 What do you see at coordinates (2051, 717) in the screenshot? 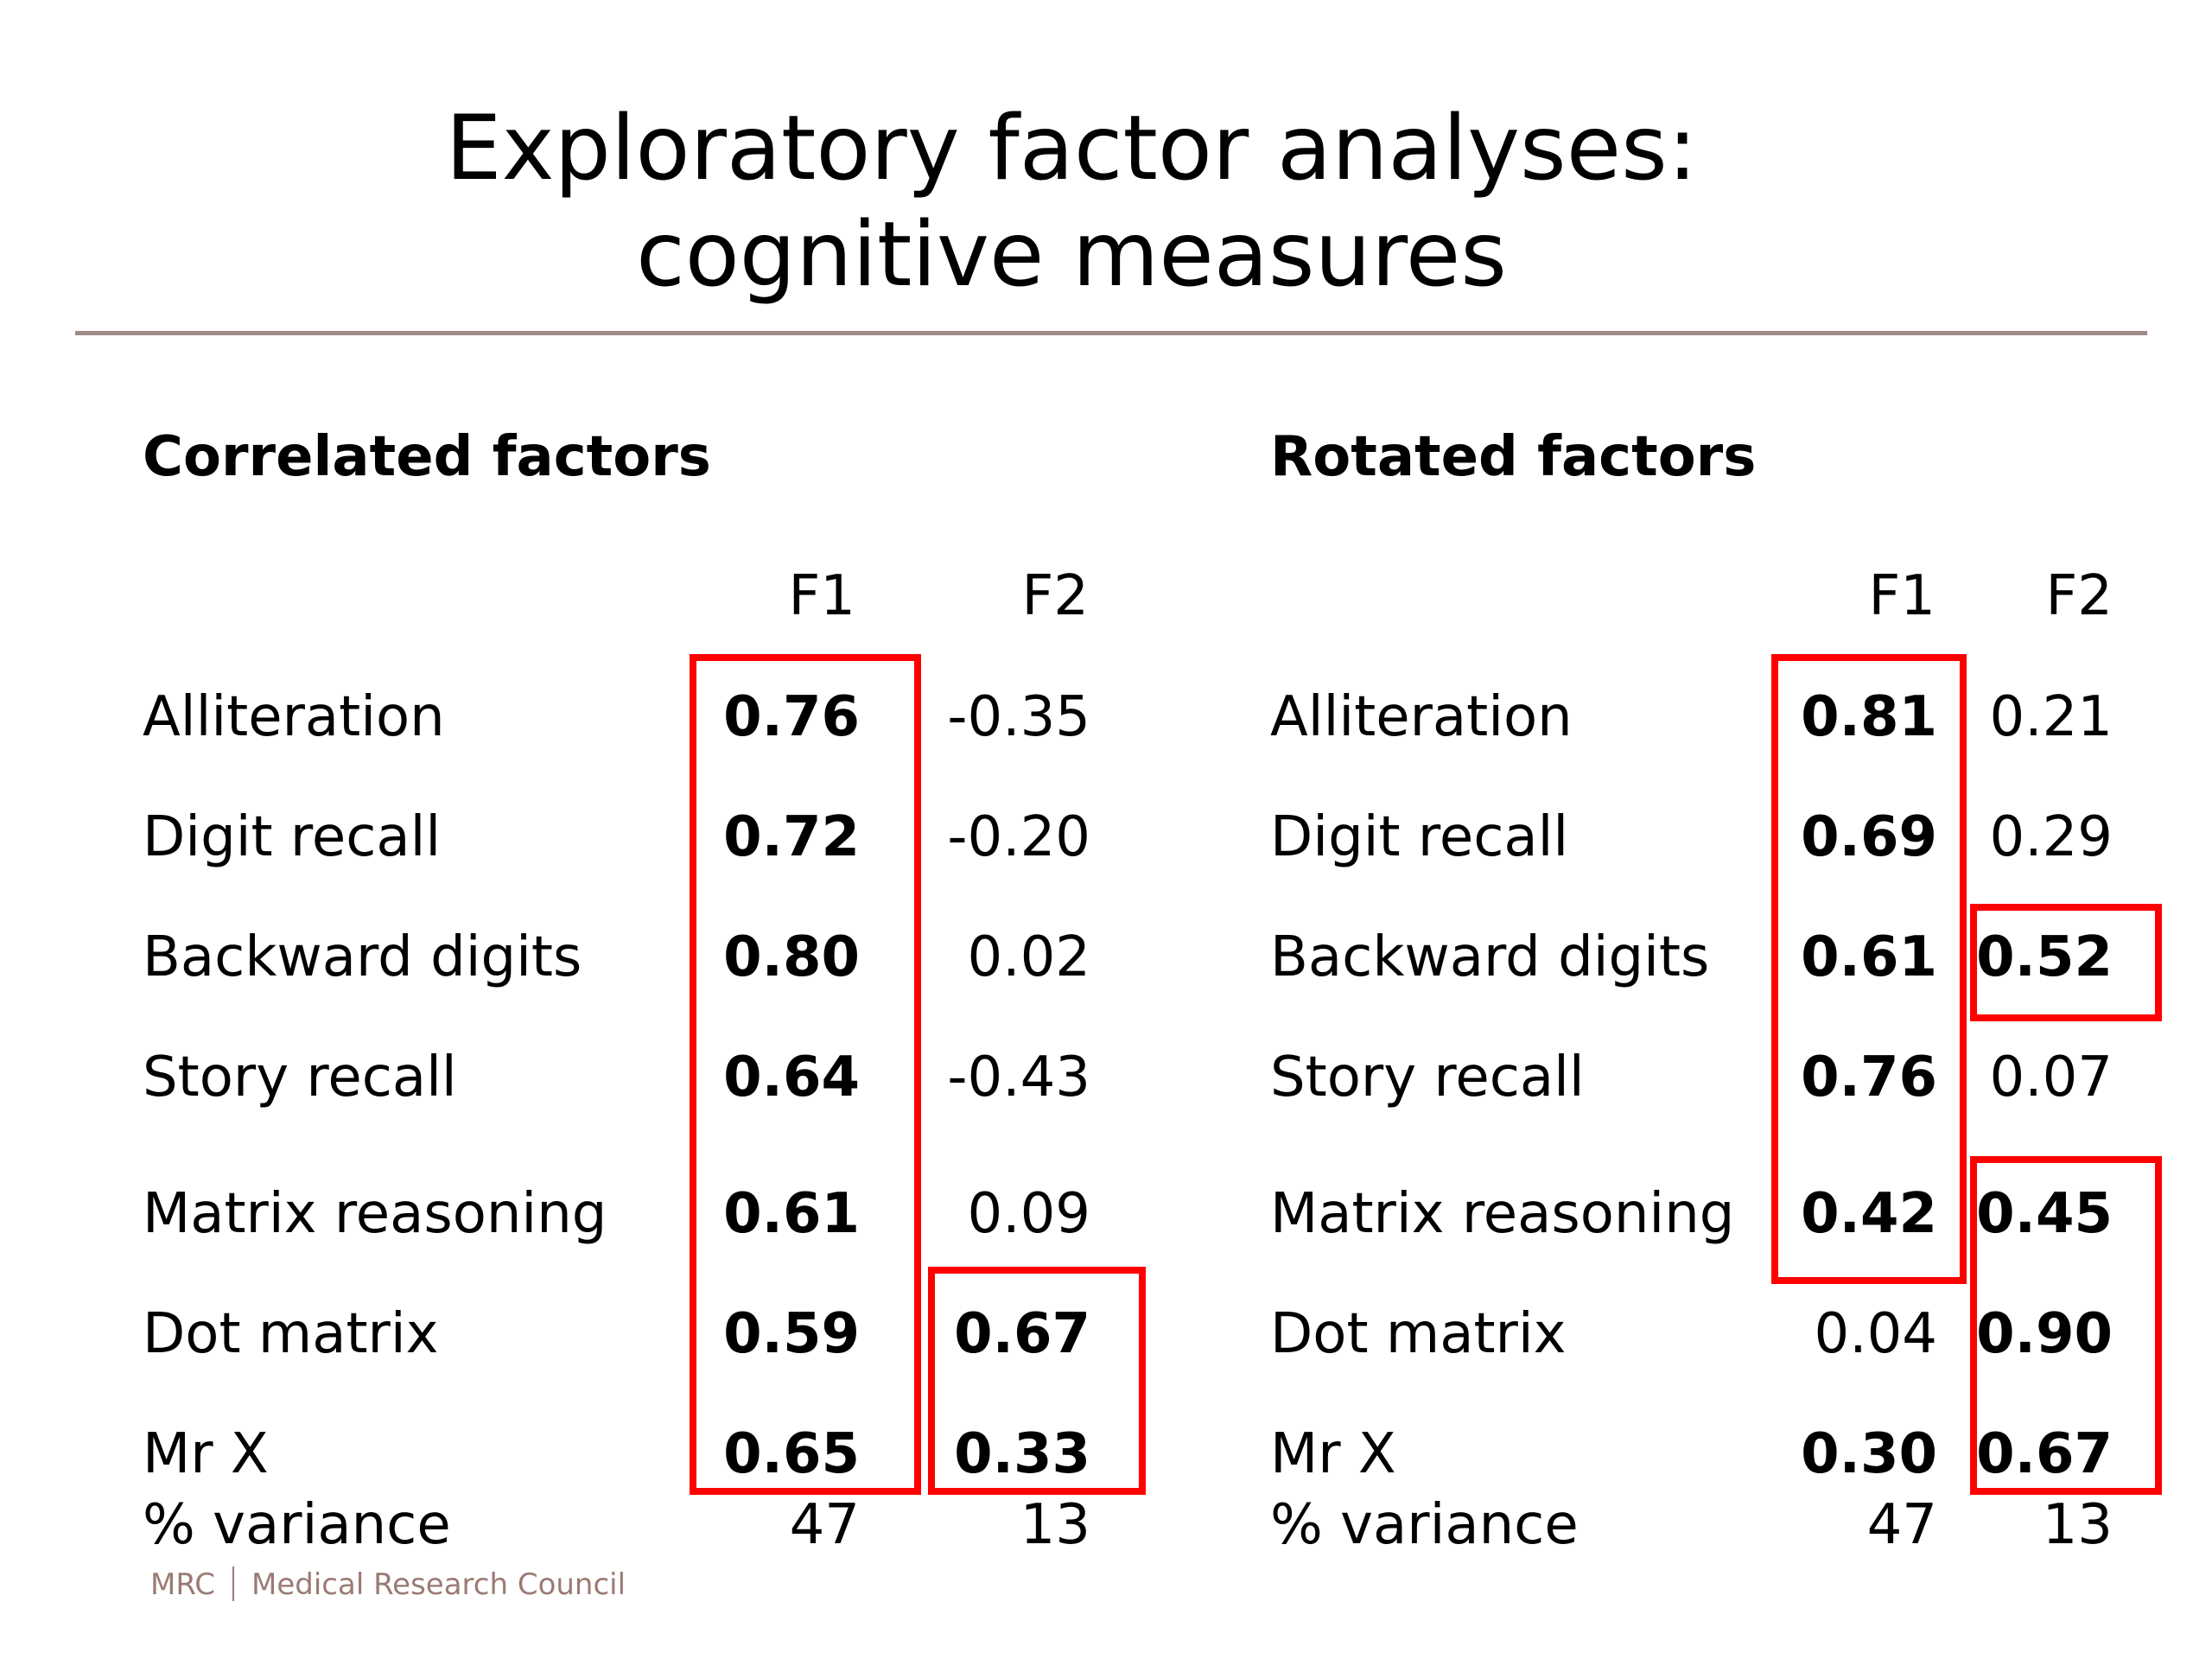
I see `f2-value: 0.21` at bounding box center [2051, 717].